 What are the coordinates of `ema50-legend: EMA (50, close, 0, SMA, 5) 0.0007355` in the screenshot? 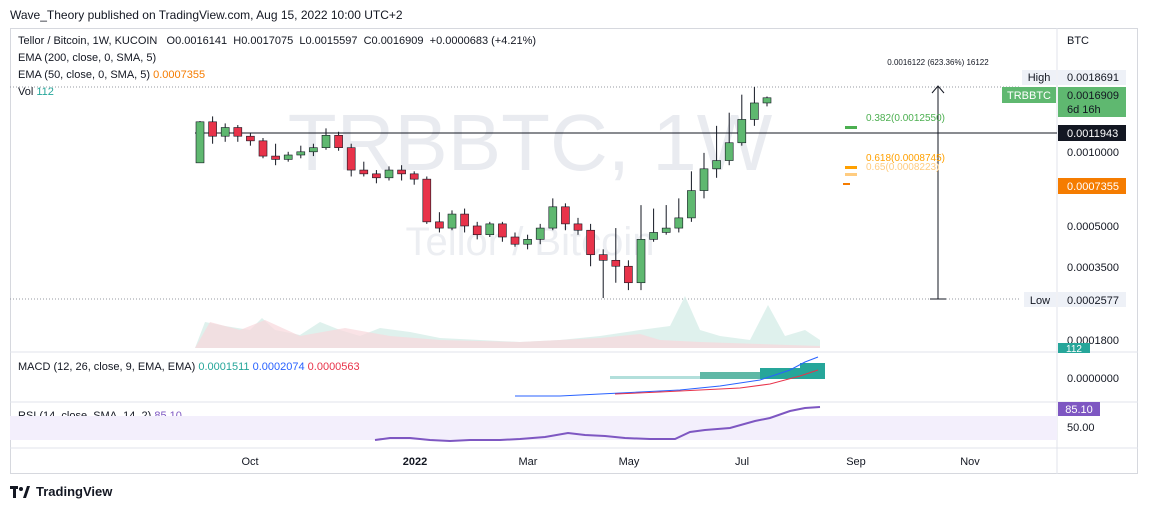 It's located at (111, 75).